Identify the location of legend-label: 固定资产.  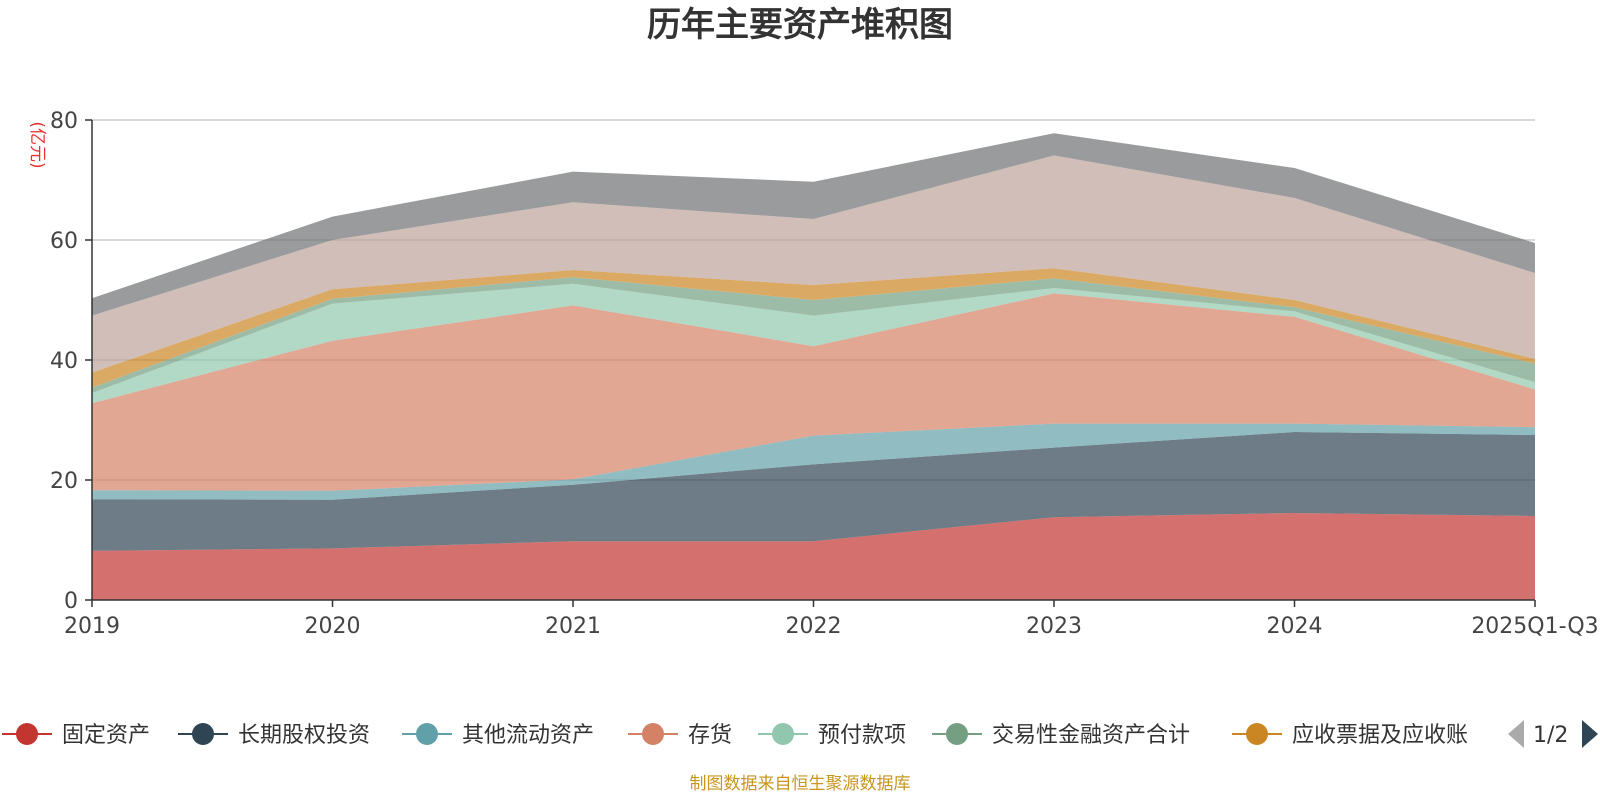
(106, 735).